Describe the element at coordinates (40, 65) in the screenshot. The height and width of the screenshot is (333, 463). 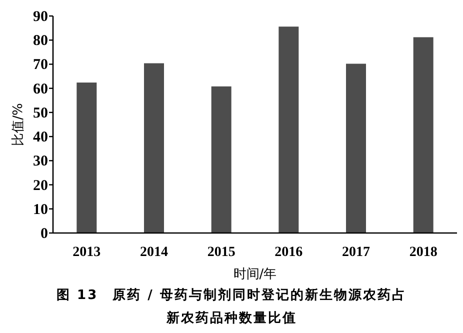
I see `y-tick-label: 70` at that location.